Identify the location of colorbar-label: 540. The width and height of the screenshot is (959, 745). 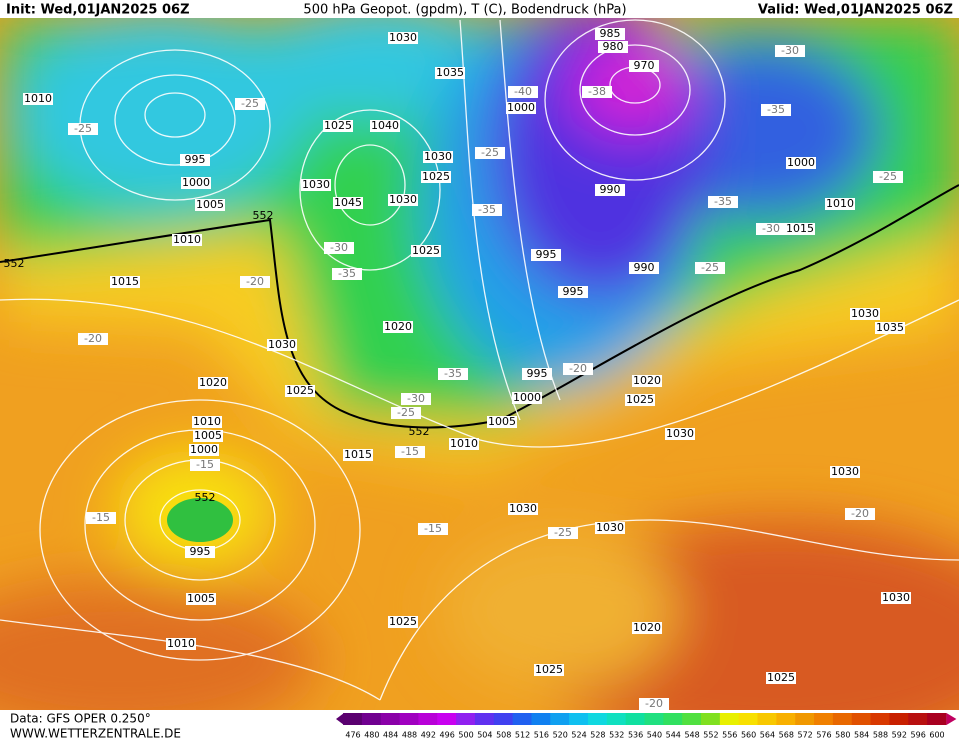
(654, 735).